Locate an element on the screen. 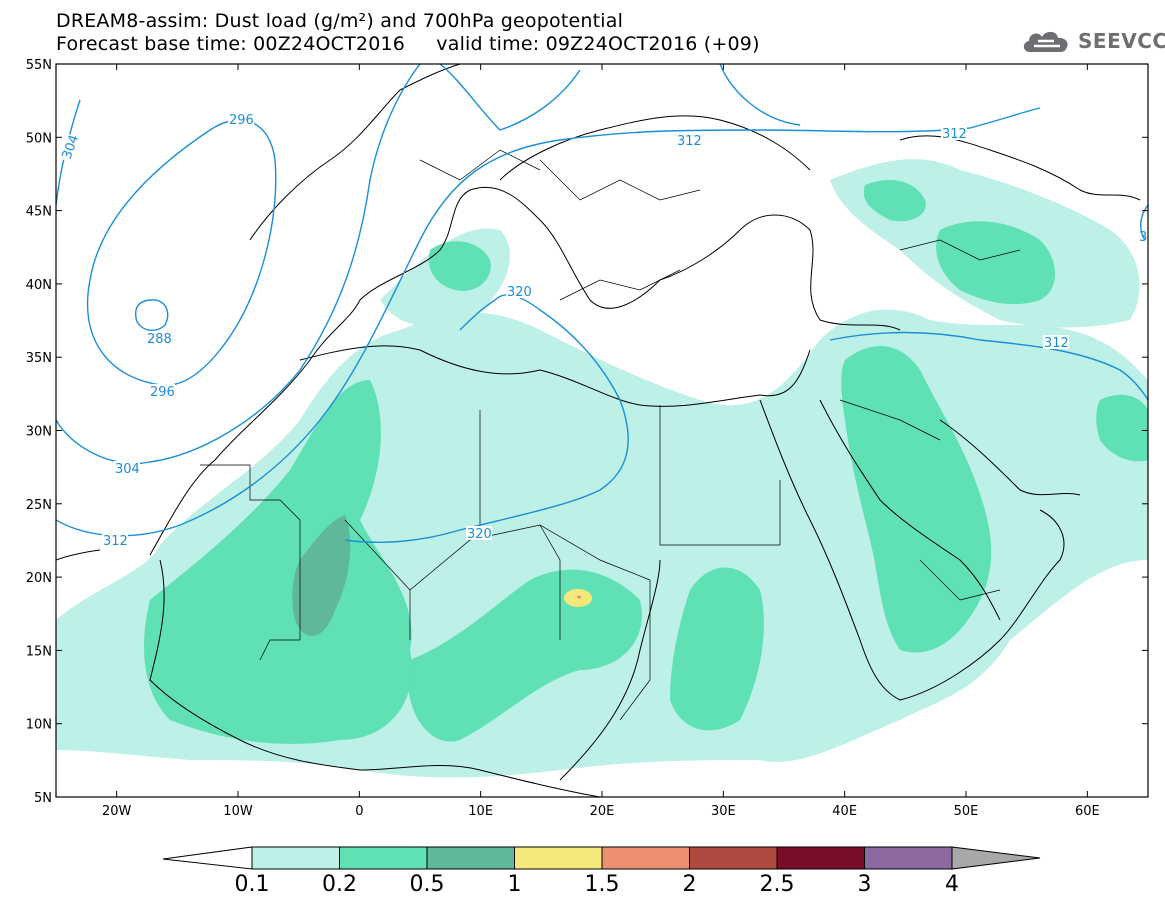 The image size is (1165, 907). lon-label: 20E is located at coordinates (602, 811).